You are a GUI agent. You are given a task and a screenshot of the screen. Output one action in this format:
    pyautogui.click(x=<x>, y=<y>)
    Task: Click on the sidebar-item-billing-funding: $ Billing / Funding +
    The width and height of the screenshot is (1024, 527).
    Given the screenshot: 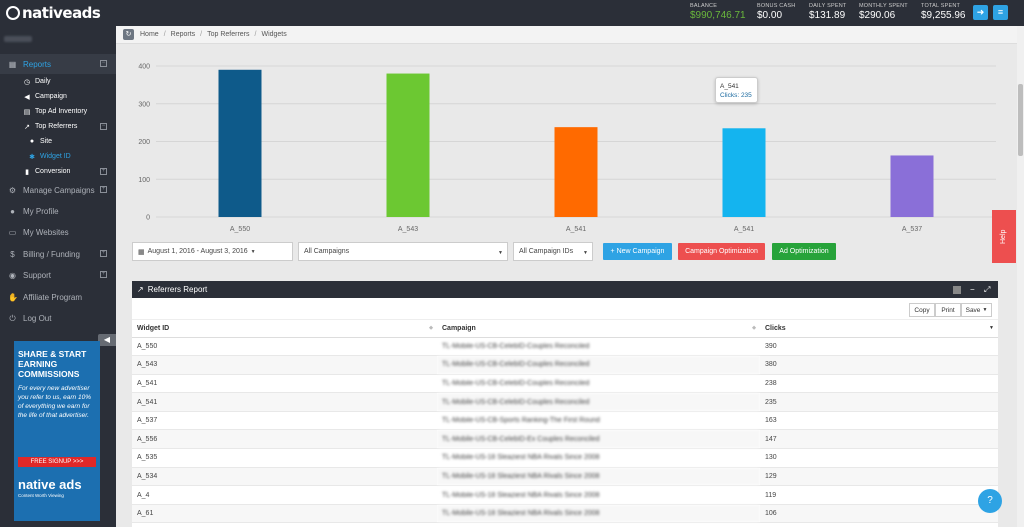 What is the action you would take?
    pyautogui.click(x=58, y=254)
    